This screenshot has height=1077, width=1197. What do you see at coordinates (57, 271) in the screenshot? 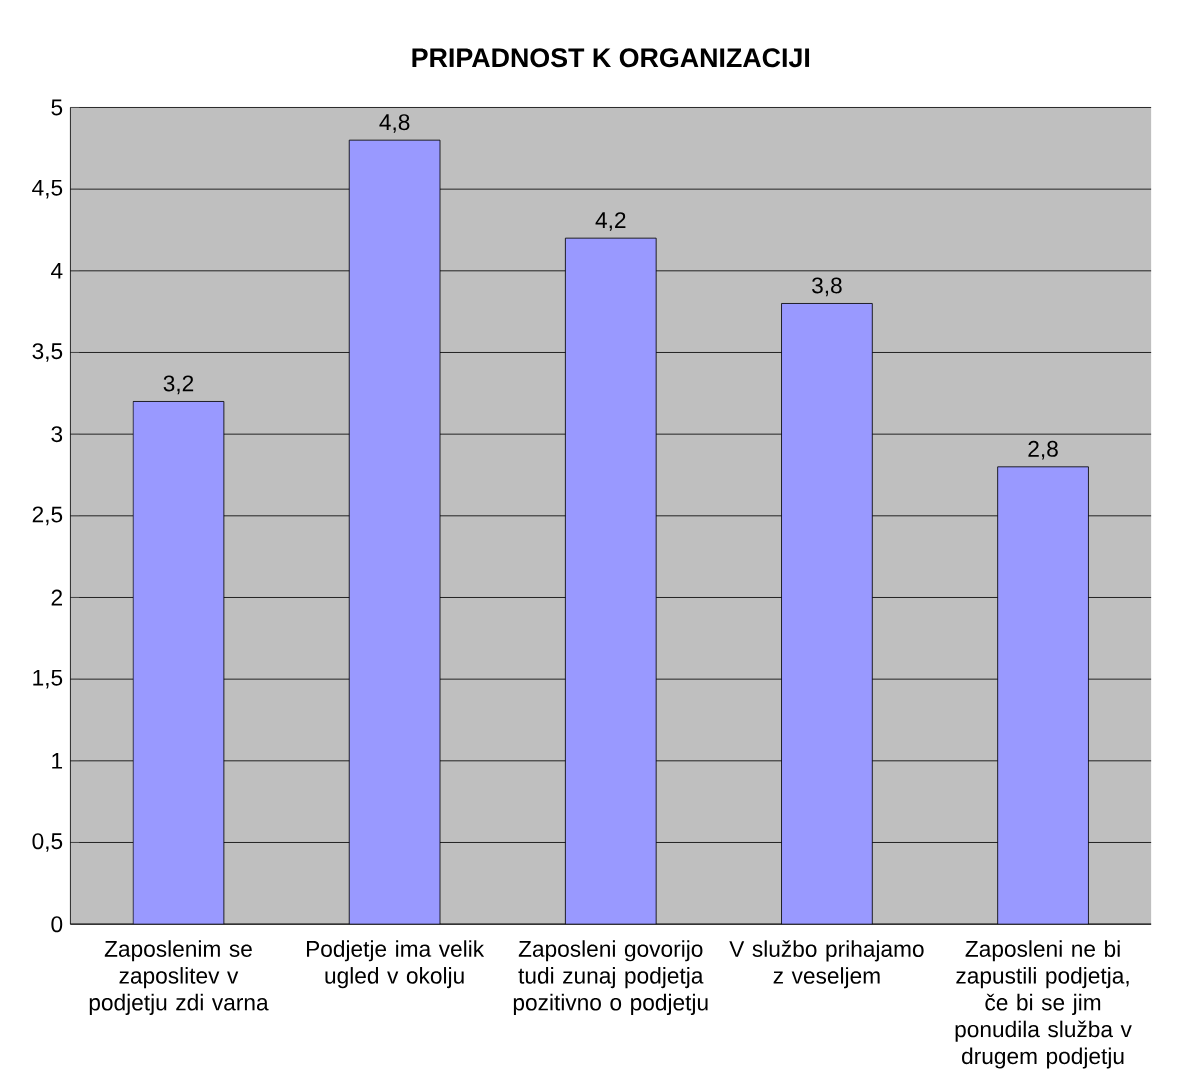
I see `y-tick-label: 4` at bounding box center [57, 271].